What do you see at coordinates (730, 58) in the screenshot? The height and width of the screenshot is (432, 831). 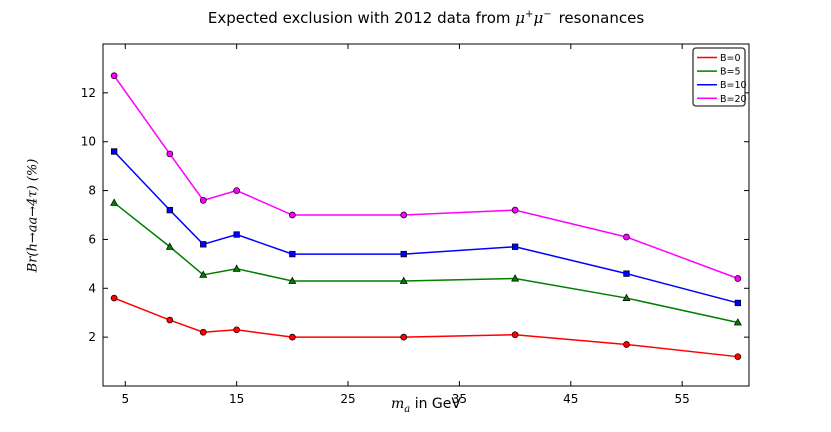 I see `legend-label: B=0` at bounding box center [730, 58].